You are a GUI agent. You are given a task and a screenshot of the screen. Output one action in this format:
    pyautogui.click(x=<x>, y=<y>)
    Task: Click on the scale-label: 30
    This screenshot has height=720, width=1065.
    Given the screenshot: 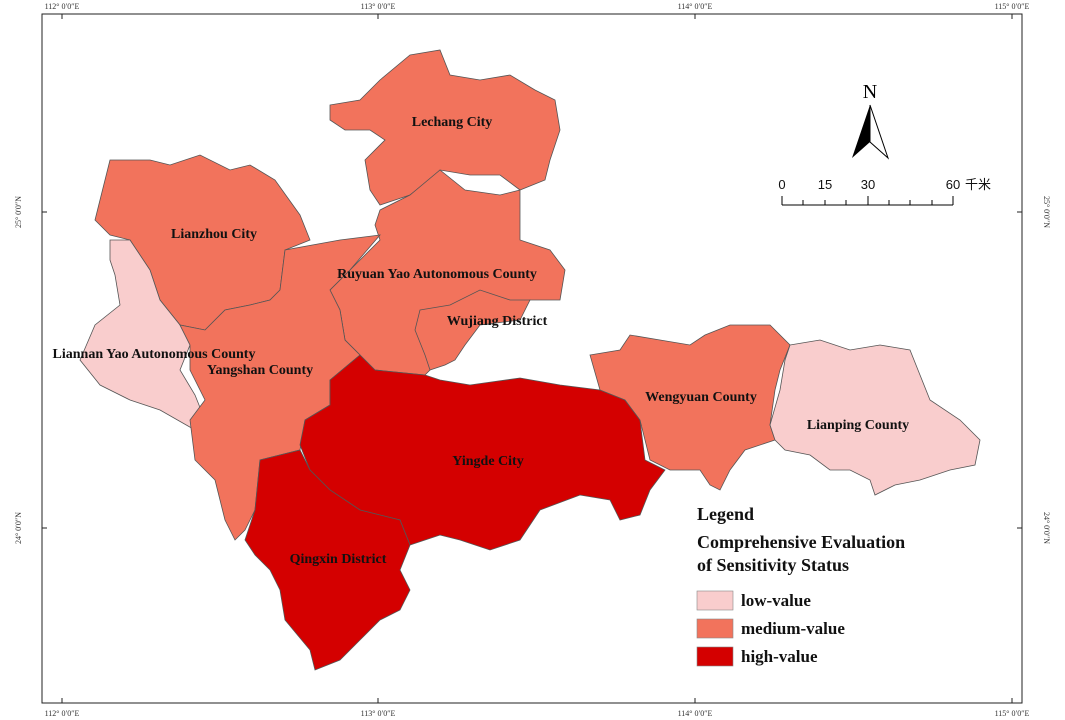 What is the action you would take?
    pyautogui.click(x=868, y=184)
    